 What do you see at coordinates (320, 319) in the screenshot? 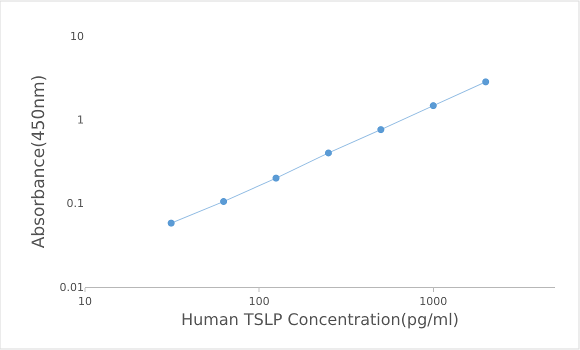
I see `x-axis-title: Human TSLP Concentration(pg/ml)` at bounding box center [320, 319].